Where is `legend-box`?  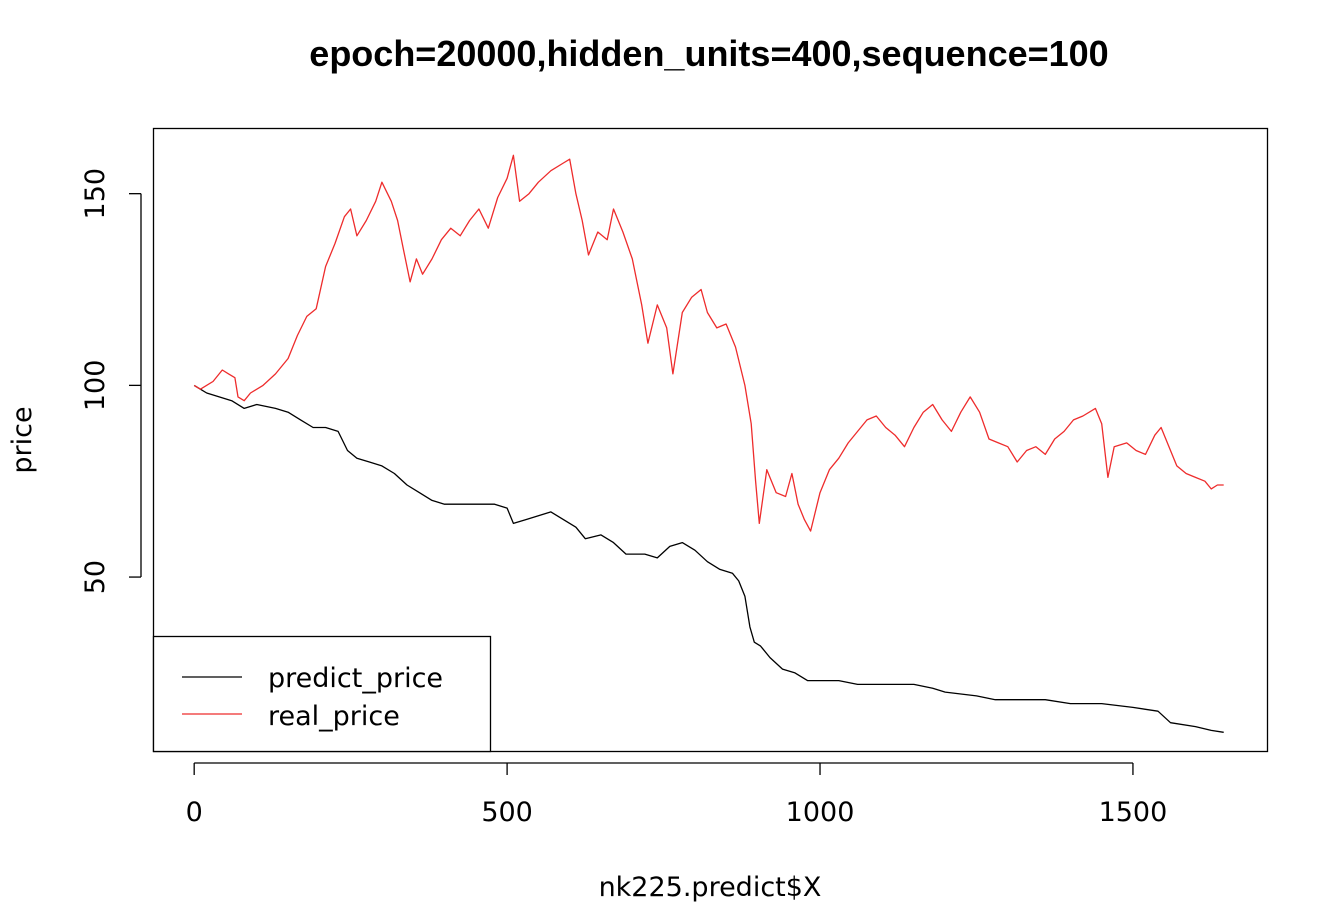
legend-box is located at coordinates (322, 694).